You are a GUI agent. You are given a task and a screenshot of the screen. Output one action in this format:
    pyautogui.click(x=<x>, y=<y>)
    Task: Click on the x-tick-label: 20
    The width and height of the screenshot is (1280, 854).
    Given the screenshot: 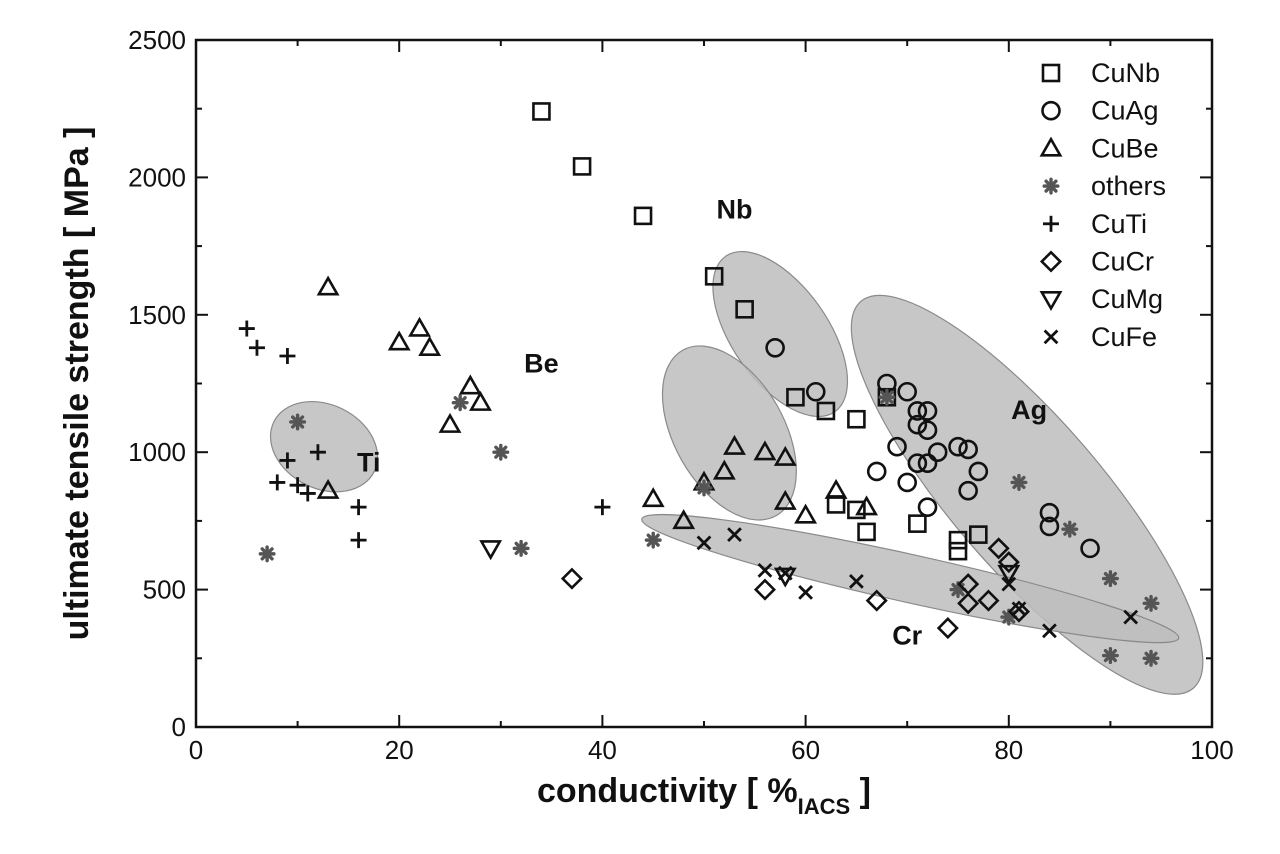 What is the action you would take?
    pyautogui.click(x=399, y=750)
    